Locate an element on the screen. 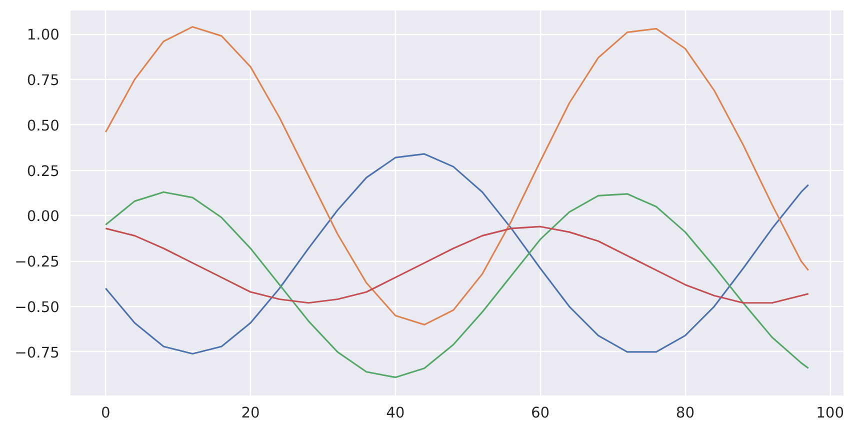 The height and width of the screenshot is (433, 855). y-tick-label: 0.75 is located at coordinates (43, 81).